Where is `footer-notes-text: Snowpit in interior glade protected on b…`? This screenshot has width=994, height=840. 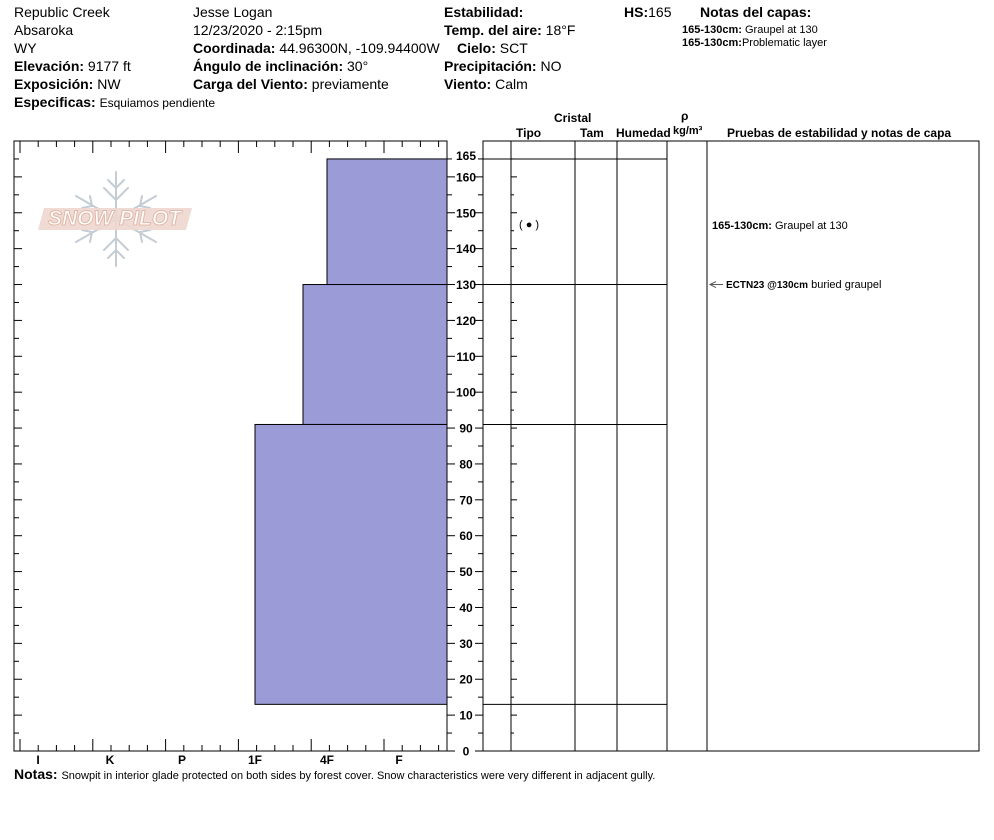
footer-notes-text: Snowpit in interior glade protected on b… is located at coordinates (358, 776).